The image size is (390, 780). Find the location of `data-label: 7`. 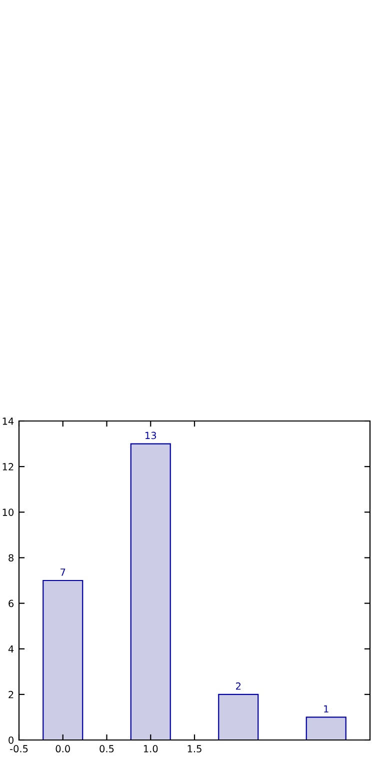

data-label: 7 is located at coordinates (63, 572).